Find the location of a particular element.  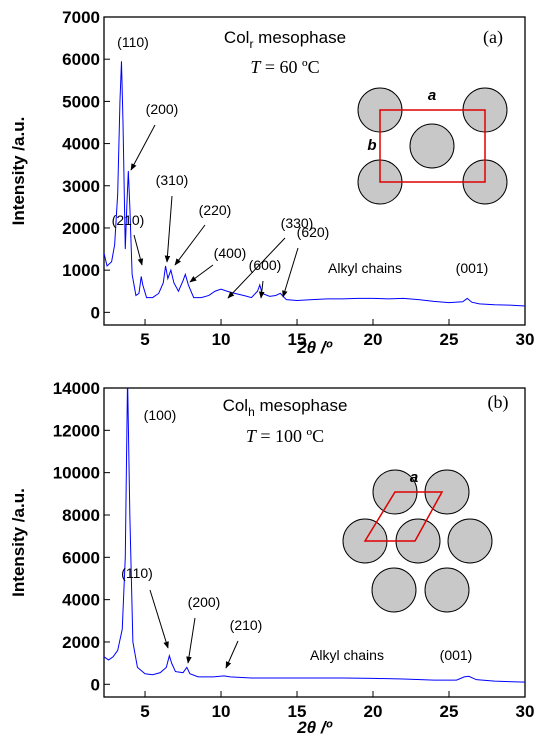

y-tick-label: 12000 is located at coordinates (76, 430).